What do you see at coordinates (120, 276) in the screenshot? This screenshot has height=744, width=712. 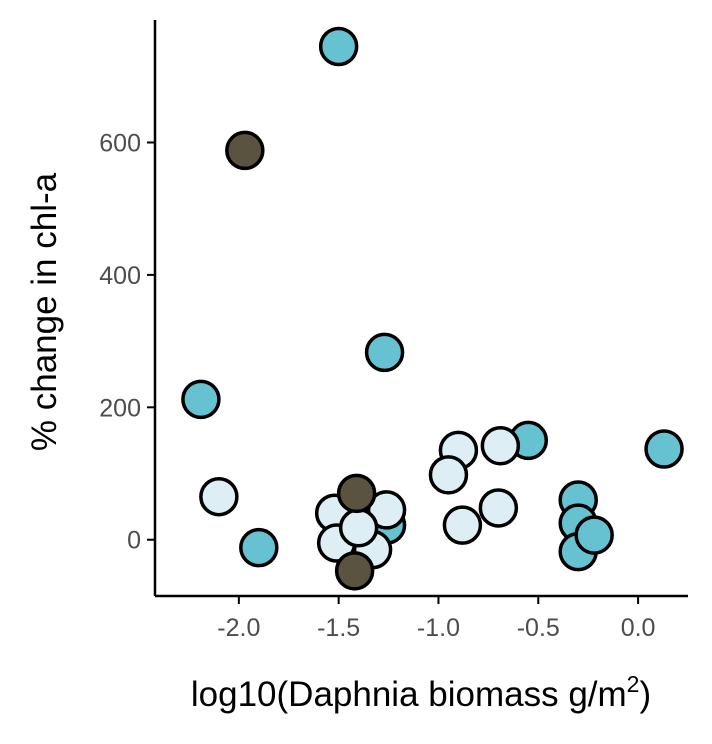 I see `y-tick-label: 400` at bounding box center [120, 276].